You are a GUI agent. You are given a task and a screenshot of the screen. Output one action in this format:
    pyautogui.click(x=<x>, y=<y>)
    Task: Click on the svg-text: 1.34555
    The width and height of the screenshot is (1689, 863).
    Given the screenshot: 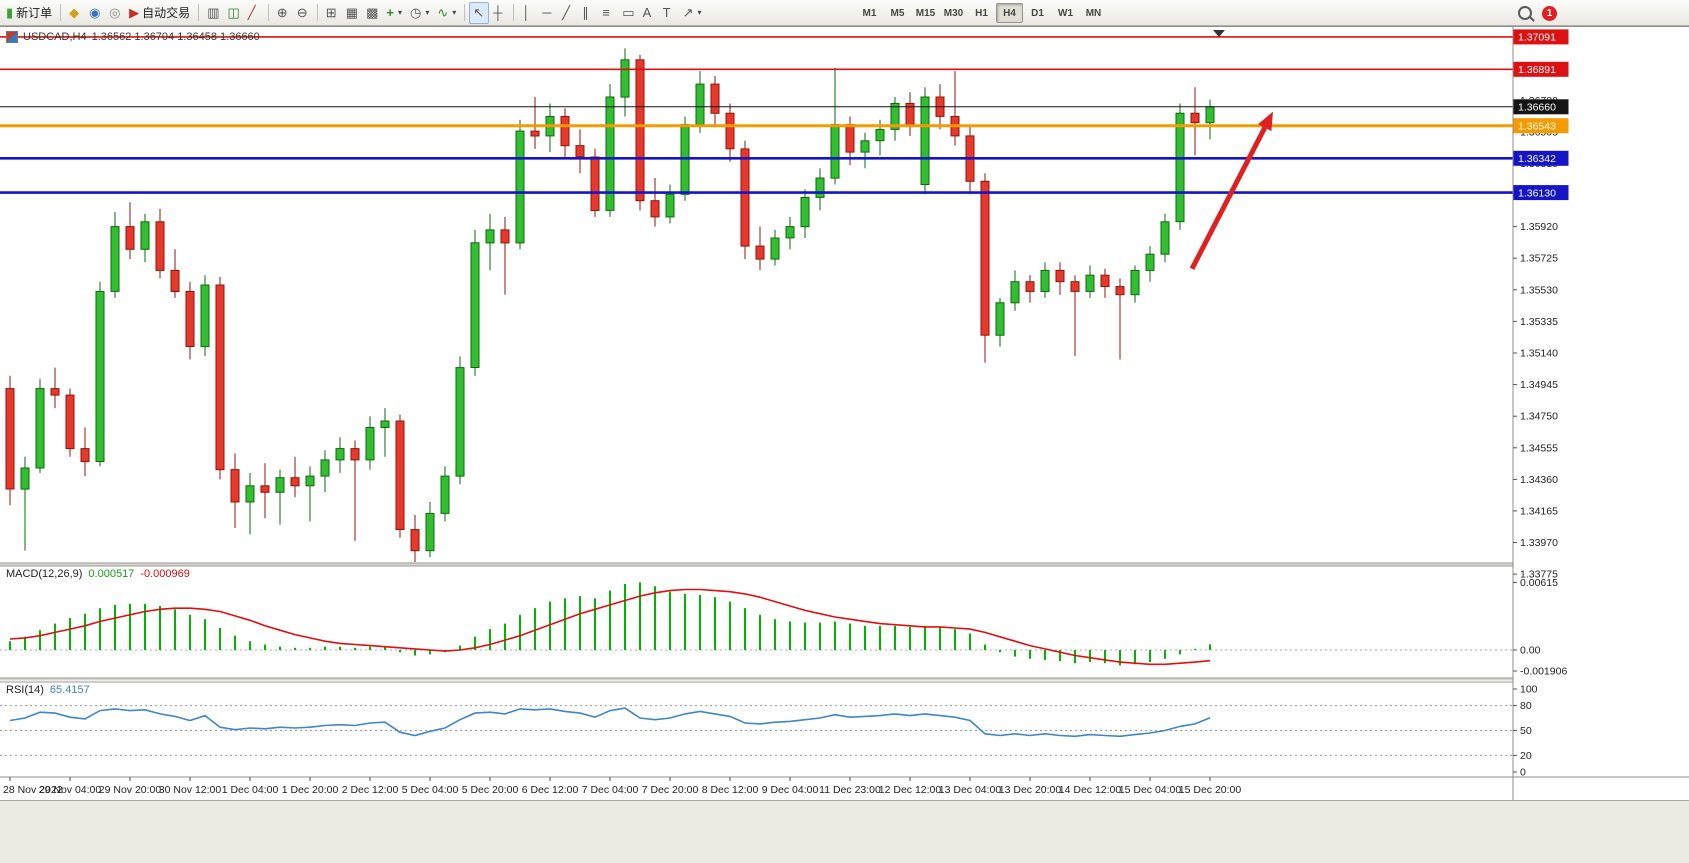 What is the action you would take?
    pyautogui.click(x=1539, y=448)
    